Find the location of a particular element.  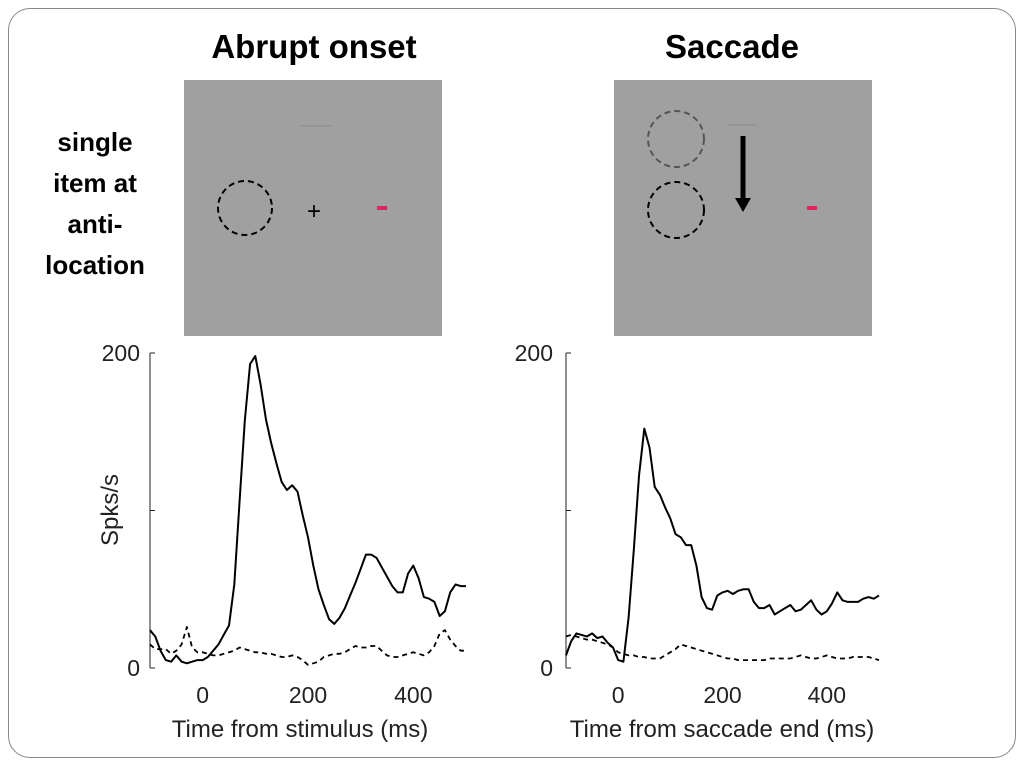

stimulus-display-saccade is located at coordinates (732, 174).